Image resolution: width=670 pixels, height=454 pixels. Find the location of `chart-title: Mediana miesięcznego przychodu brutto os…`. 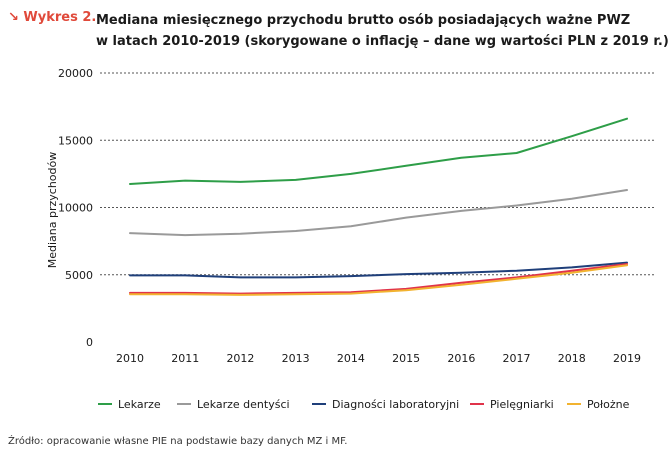

chart-title: Mediana miesięcznego przychodu brutto os… is located at coordinates (382, 31).